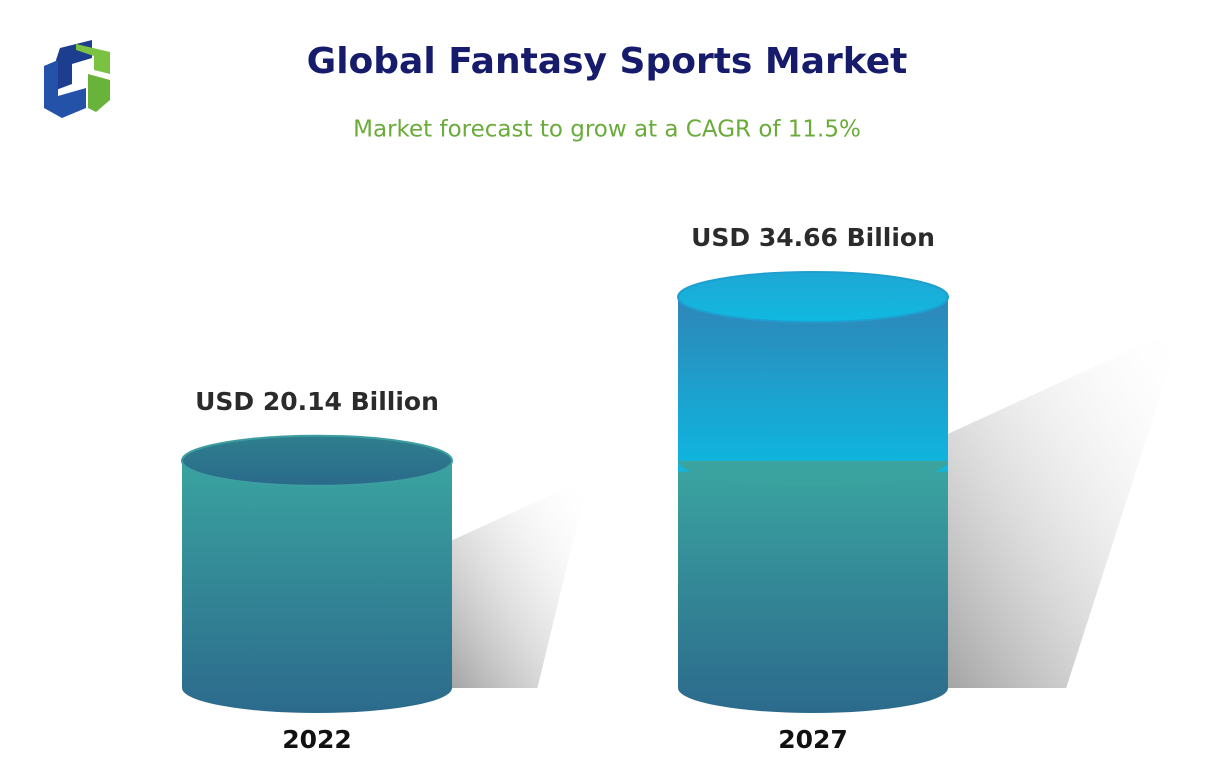  What do you see at coordinates (607, 61) in the screenshot?
I see `chart-title: Global Fantasy Sports Market` at bounding box center [607, 61].